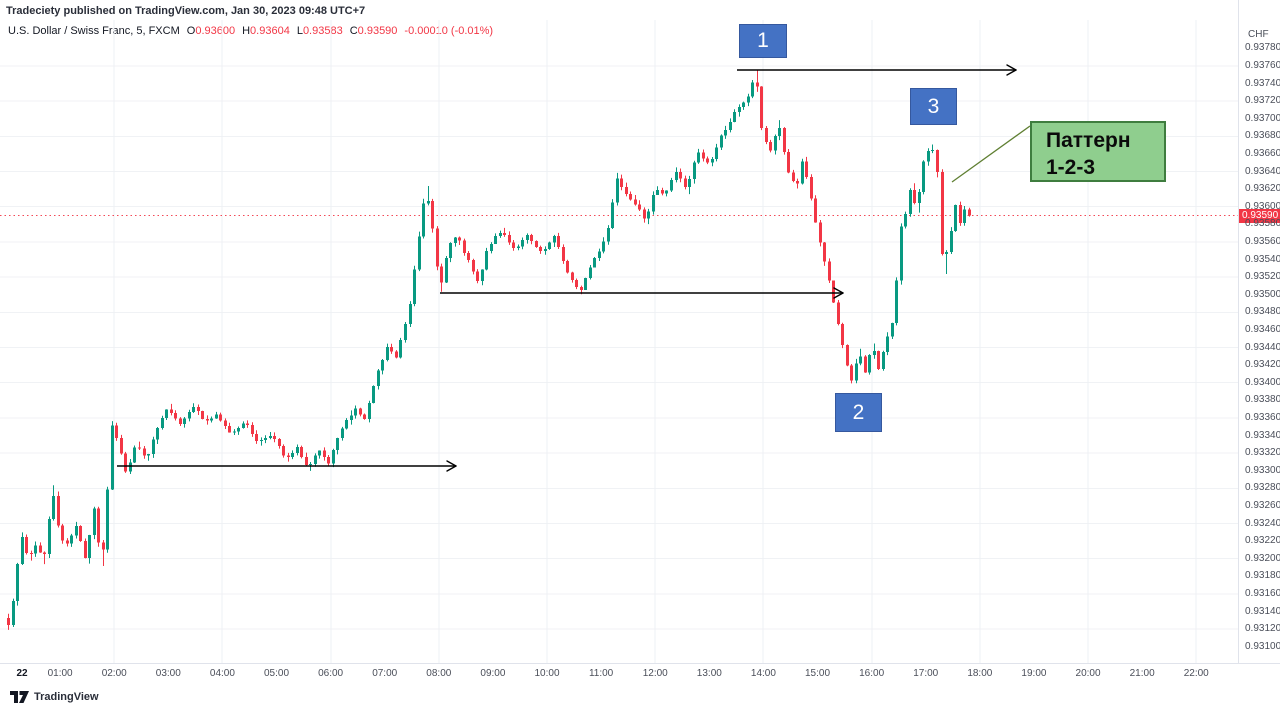 The width and height of the screenshot is (1280, 720). Describe the element at coordinates (1196, 673) in the screenshot. I see `time-axis-label: 22:00` at that location.